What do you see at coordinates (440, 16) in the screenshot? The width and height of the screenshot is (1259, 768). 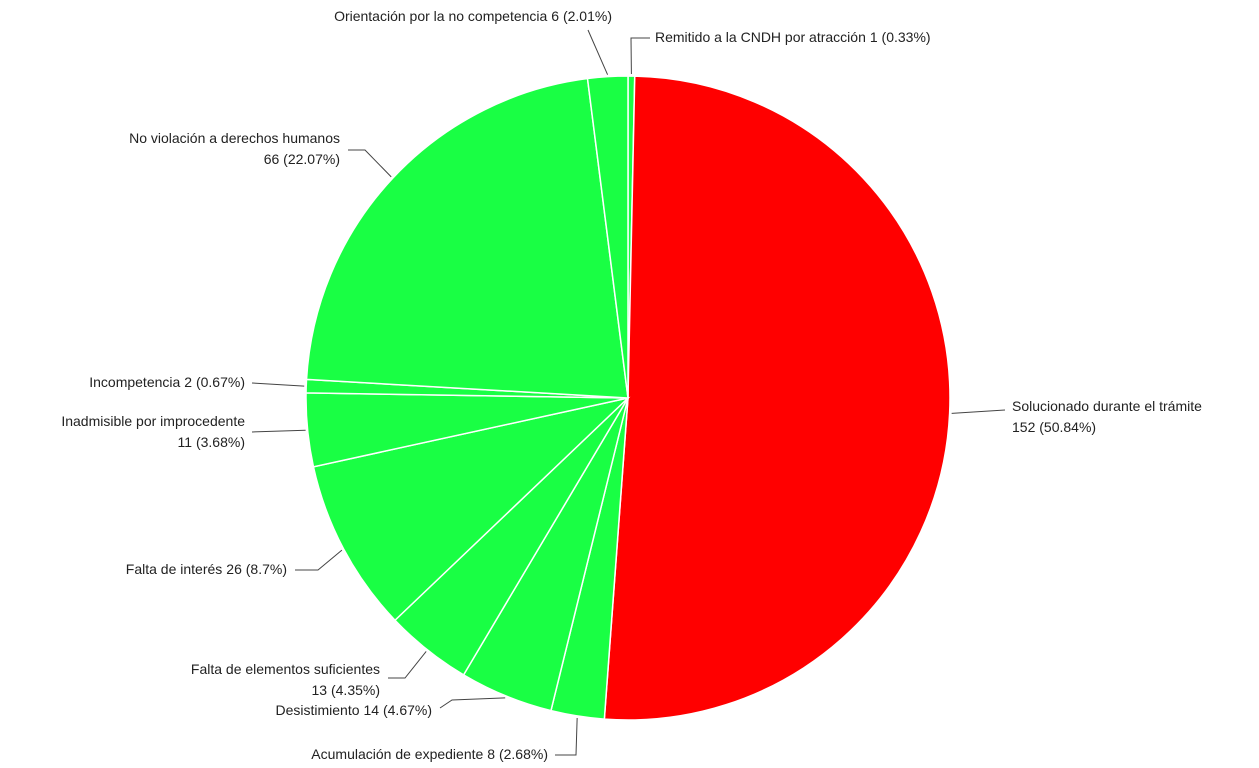 I see `slice-category: Orientación por la no competencia` at bounding box center [440, 16].